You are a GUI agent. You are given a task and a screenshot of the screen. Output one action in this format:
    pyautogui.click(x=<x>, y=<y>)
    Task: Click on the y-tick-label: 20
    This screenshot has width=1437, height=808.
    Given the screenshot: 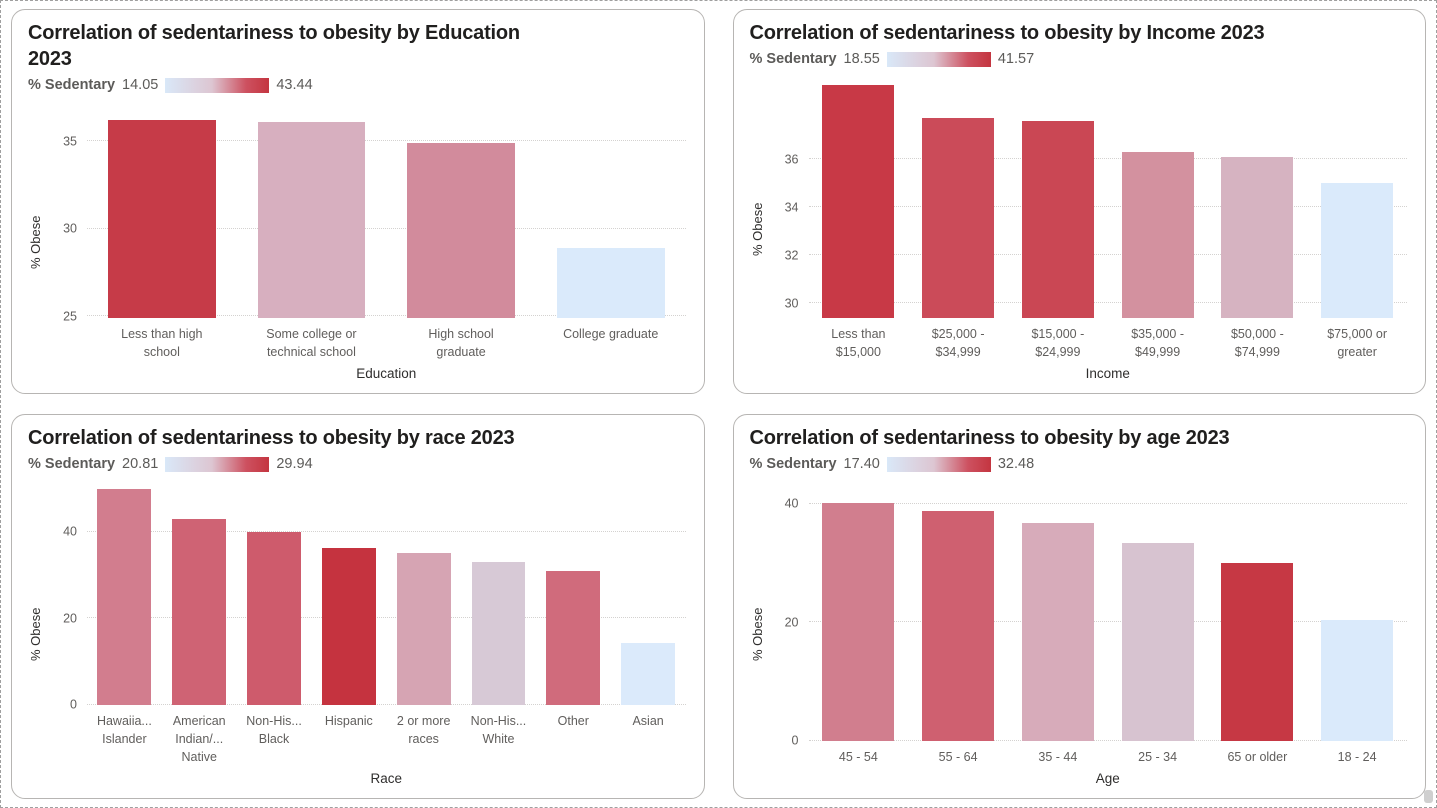 What is the action you would take?
    pyautogui.click(x=70, y=617)
    